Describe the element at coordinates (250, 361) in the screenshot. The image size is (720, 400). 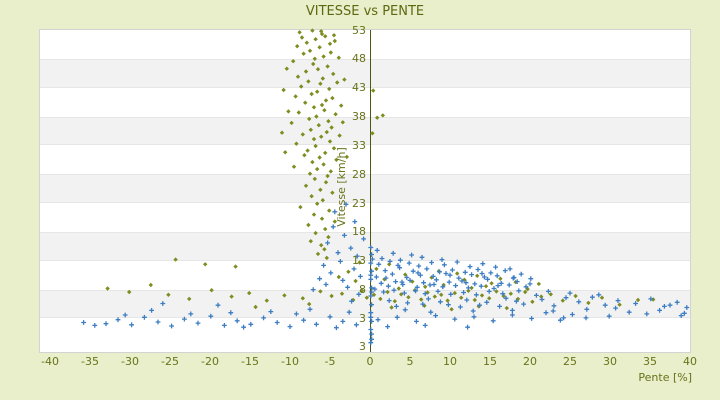
I see `x-tick-label: -15` at that location.